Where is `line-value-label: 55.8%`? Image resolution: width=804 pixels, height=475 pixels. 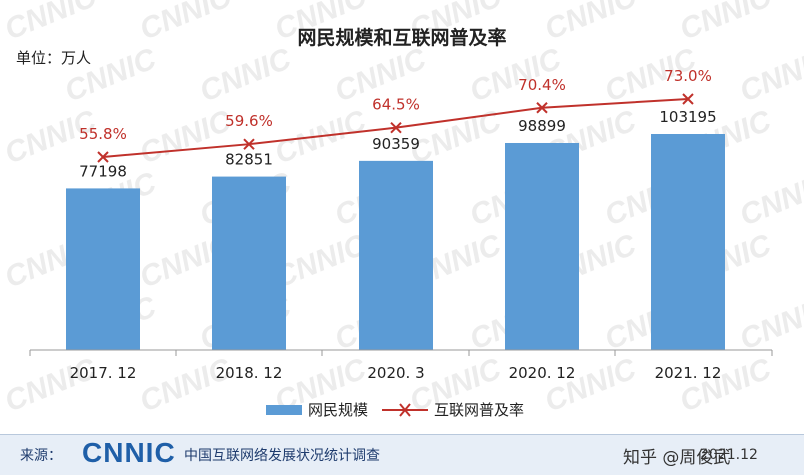 line-value-label: 55.8% is located at coordinates (103, 134).